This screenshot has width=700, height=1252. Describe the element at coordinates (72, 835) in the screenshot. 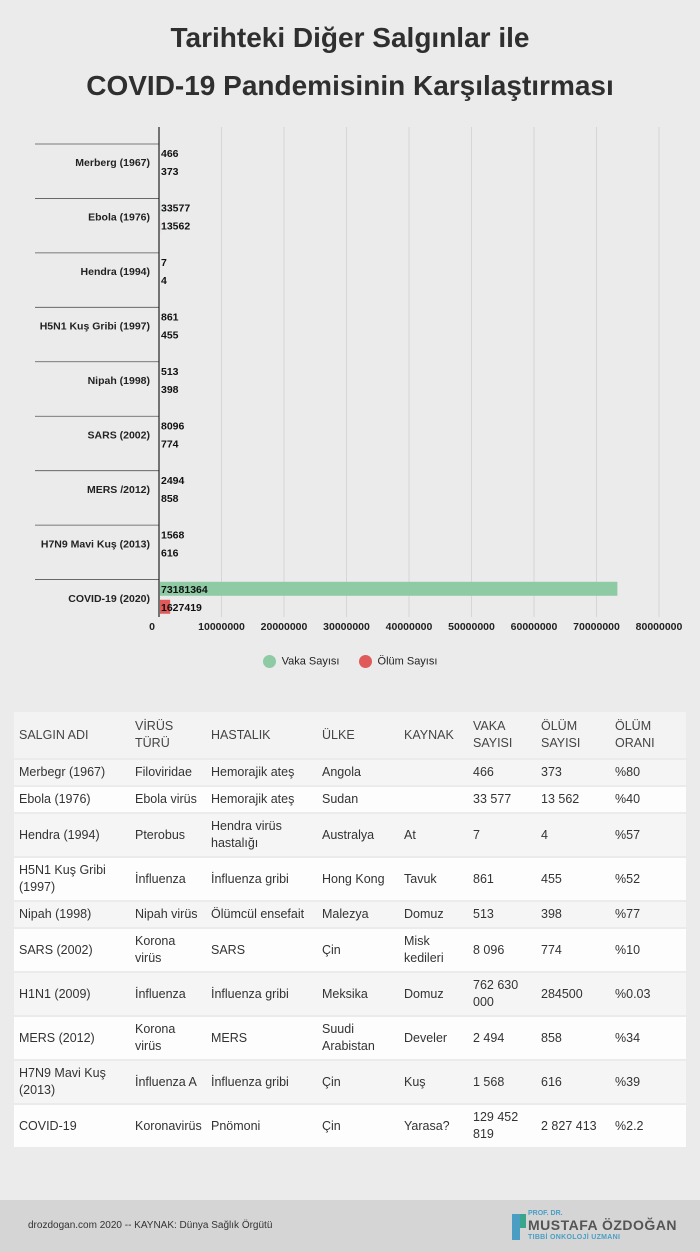

I see `table-cell: Hendra (1994)` at that location.